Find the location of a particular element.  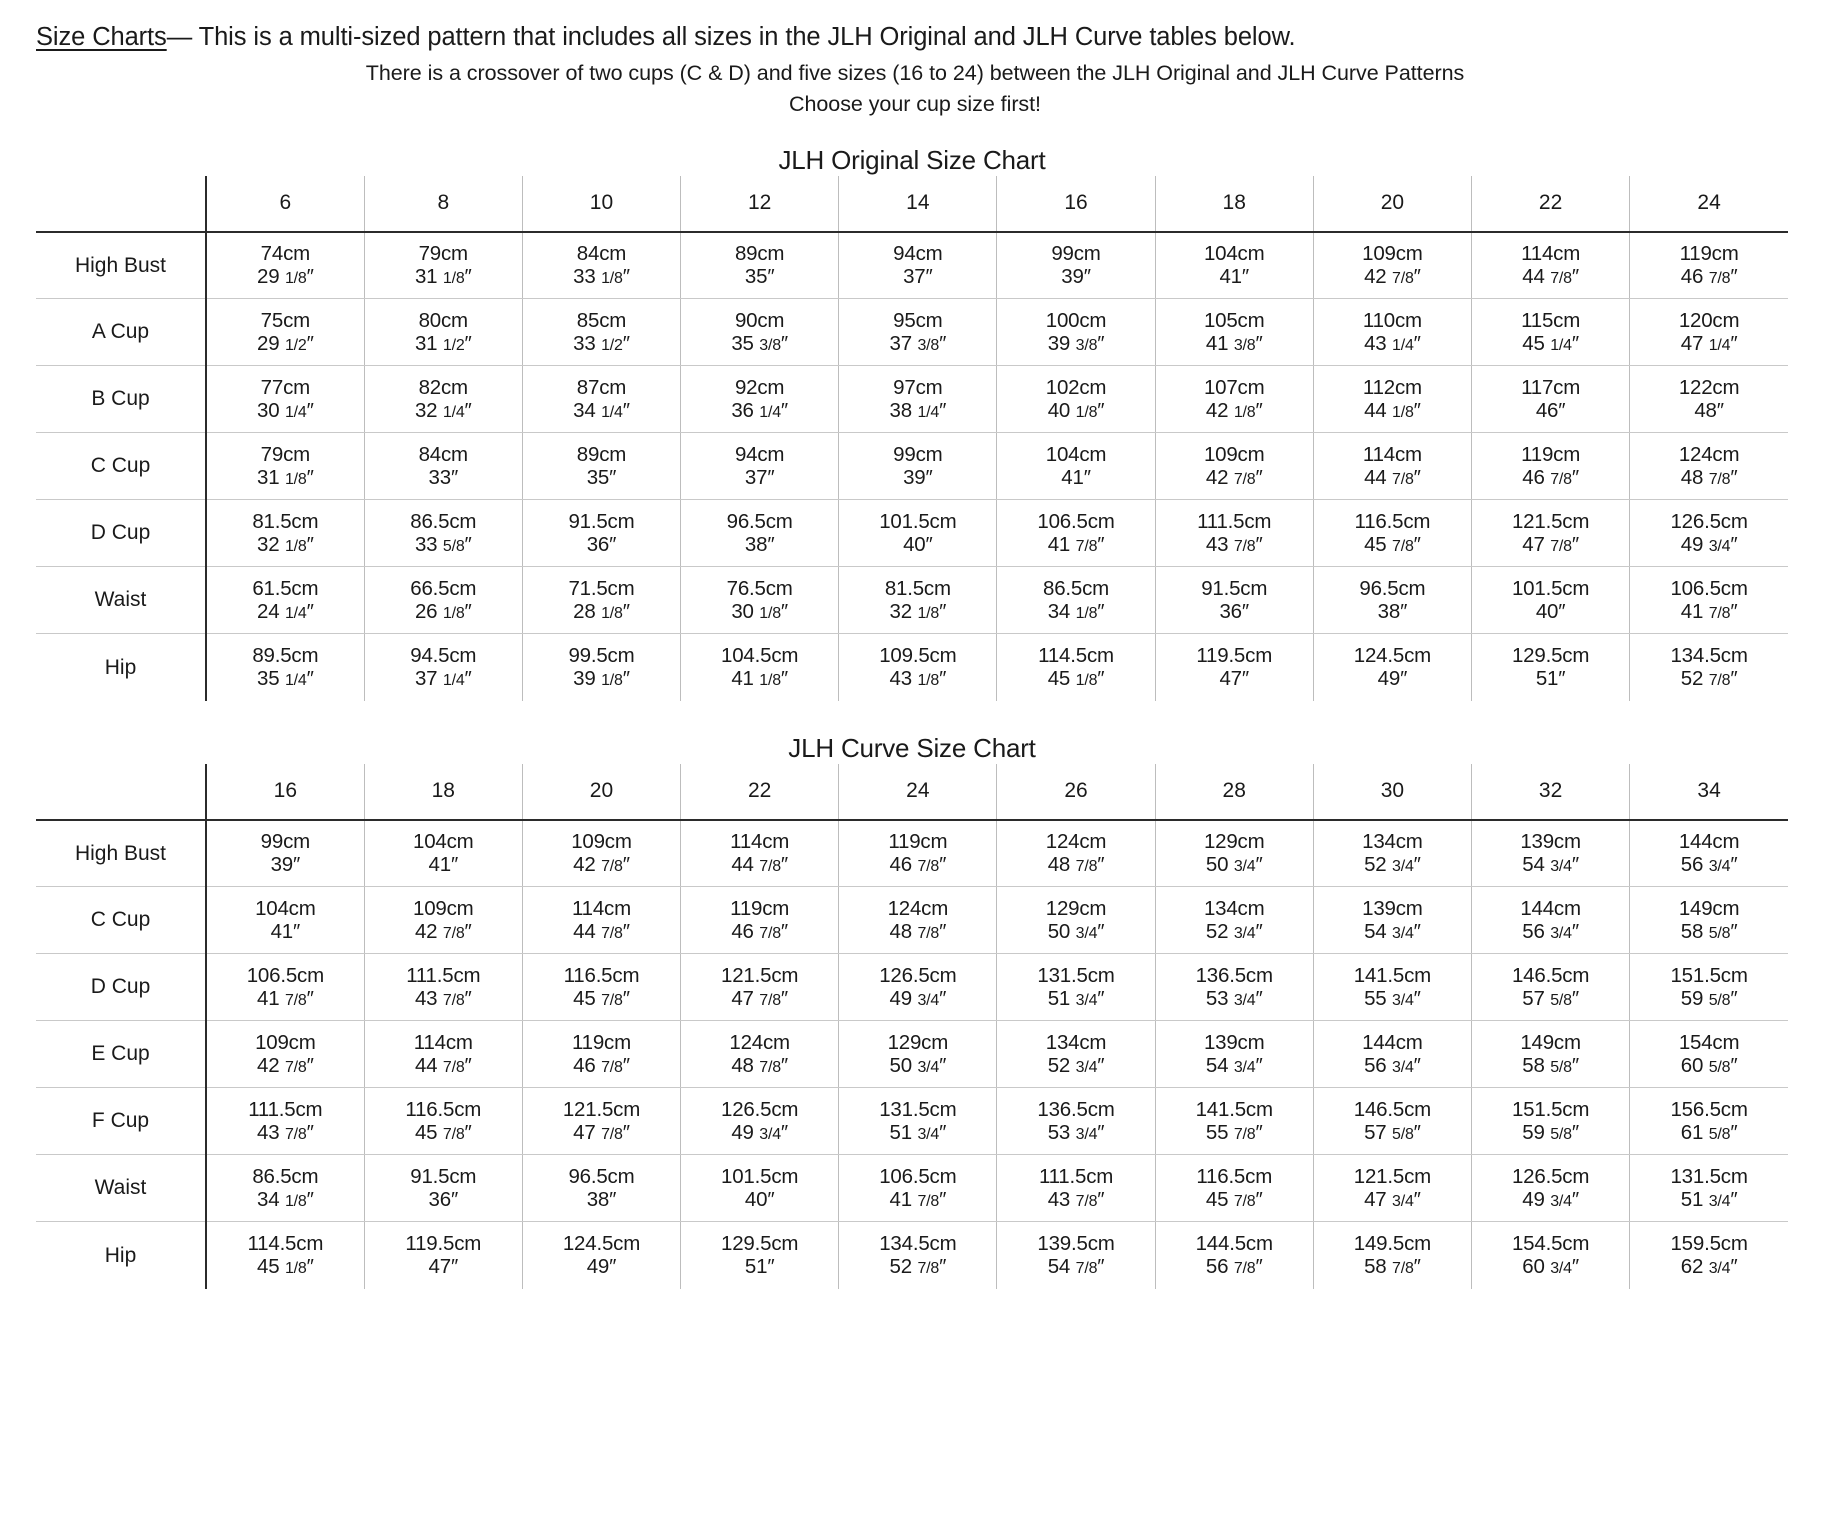

measurement-cm: 124cm is located at coordinates (1709, 454).